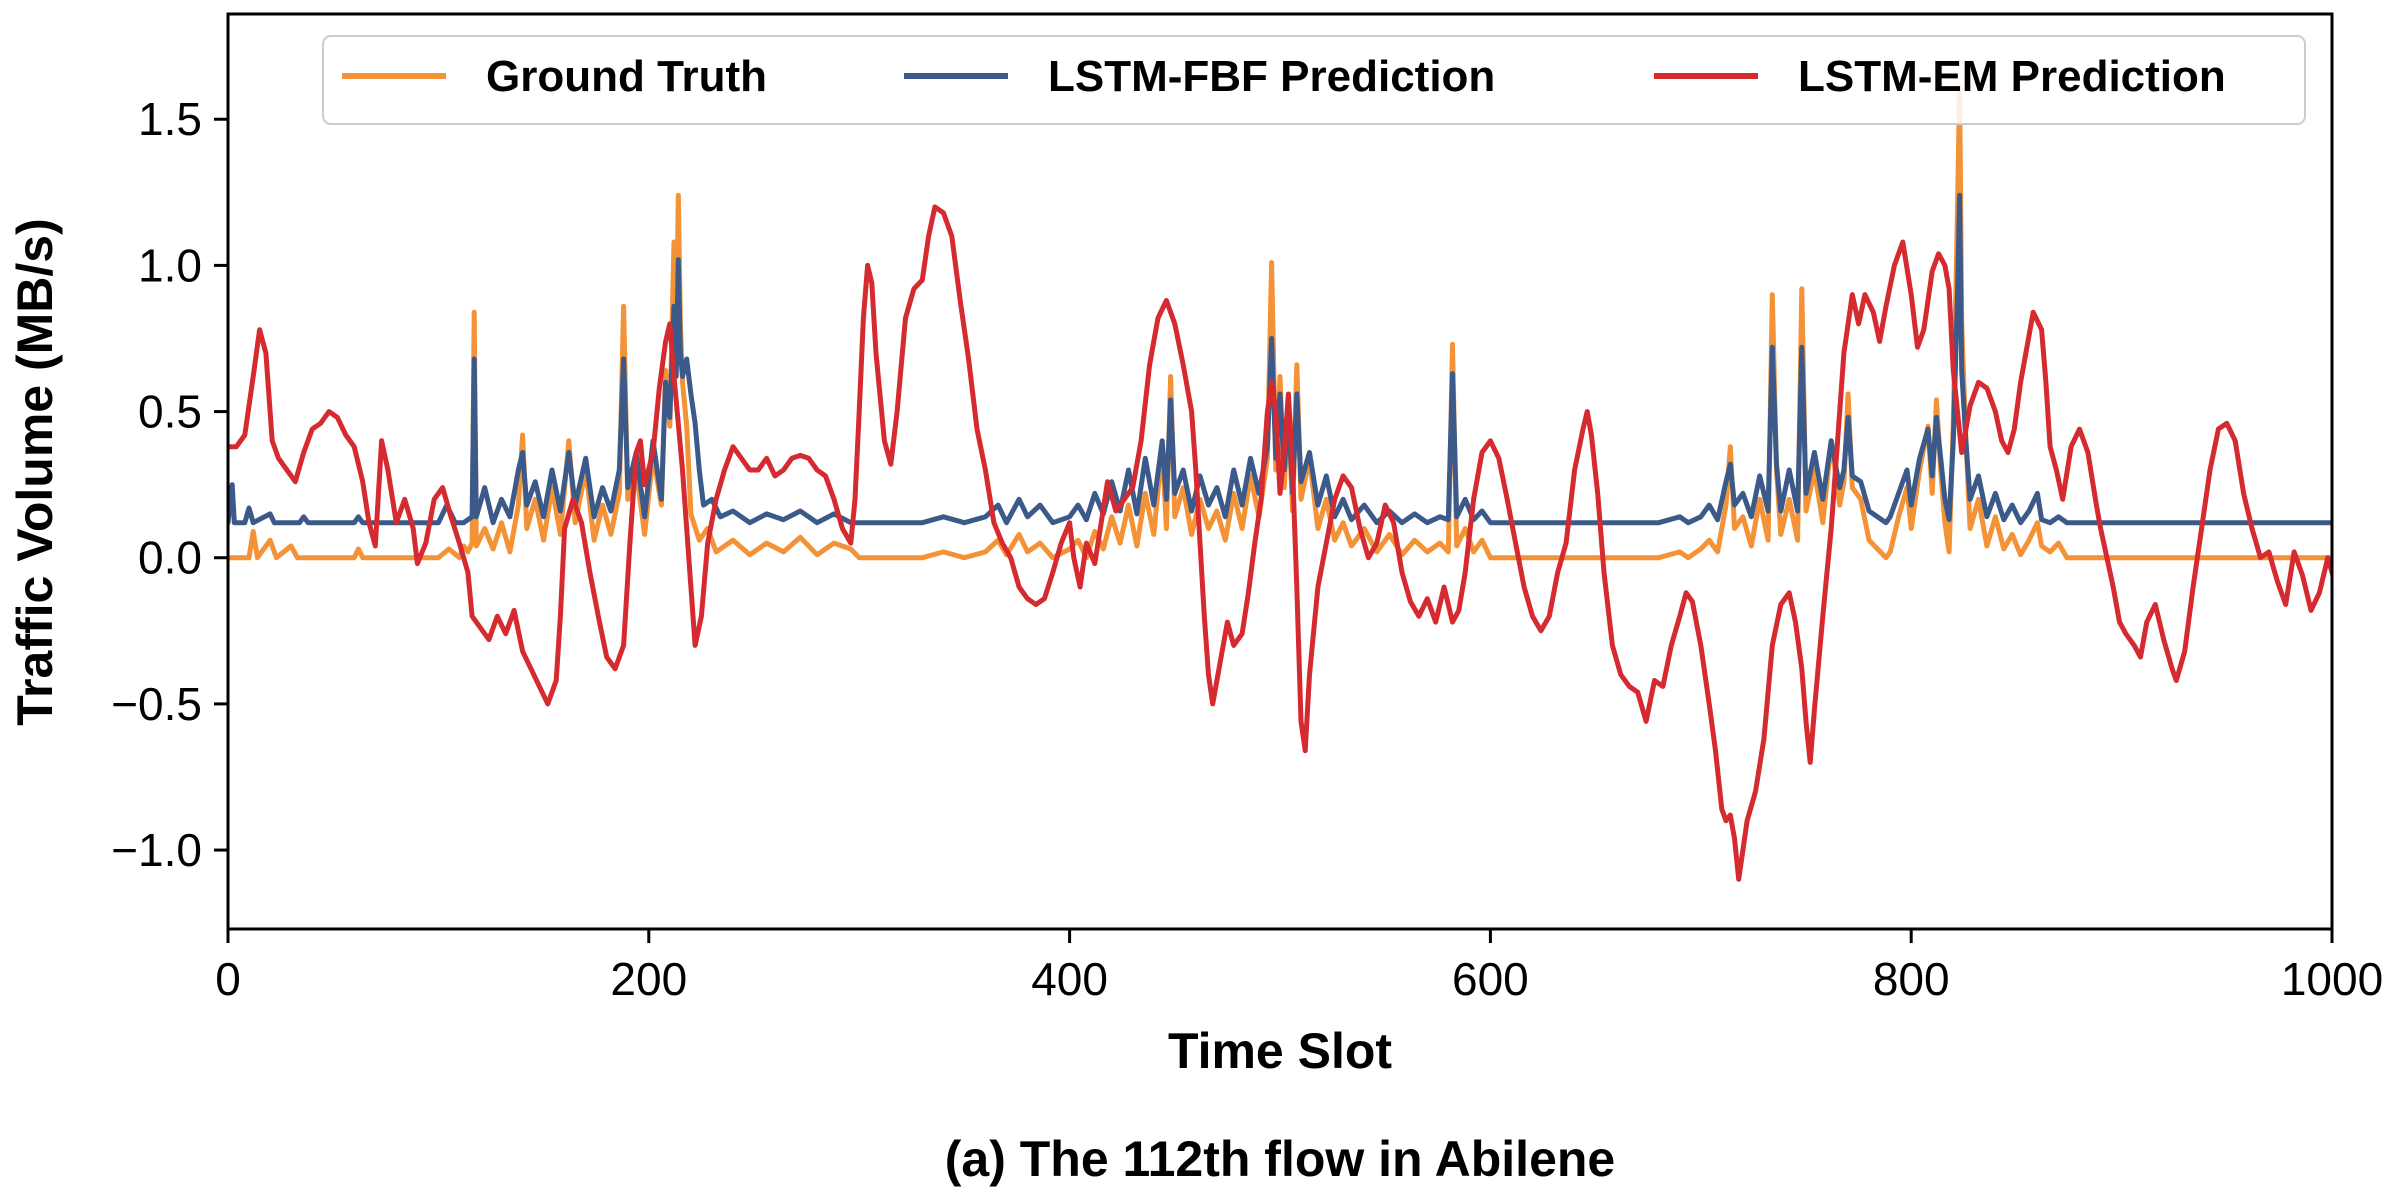 This screenshot has width=2400, height=1200. Describe the element at coordinates (35, 471) in the screenshot. I see `y-axis-title: Traffic Volume (MB/s)` at that location.